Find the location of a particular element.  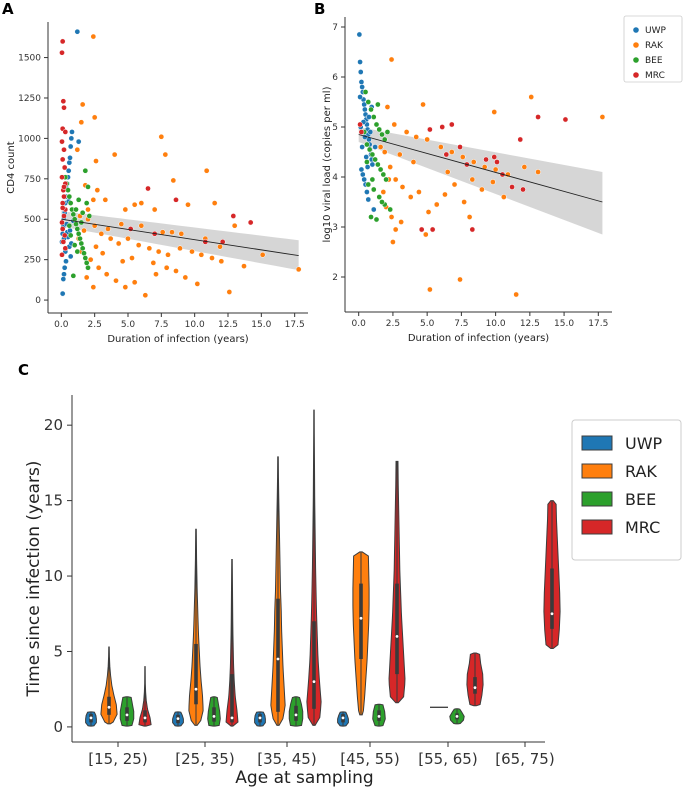

y-axis-label: log10 viral load (copies per ml) is located at coordinates (327, 164).